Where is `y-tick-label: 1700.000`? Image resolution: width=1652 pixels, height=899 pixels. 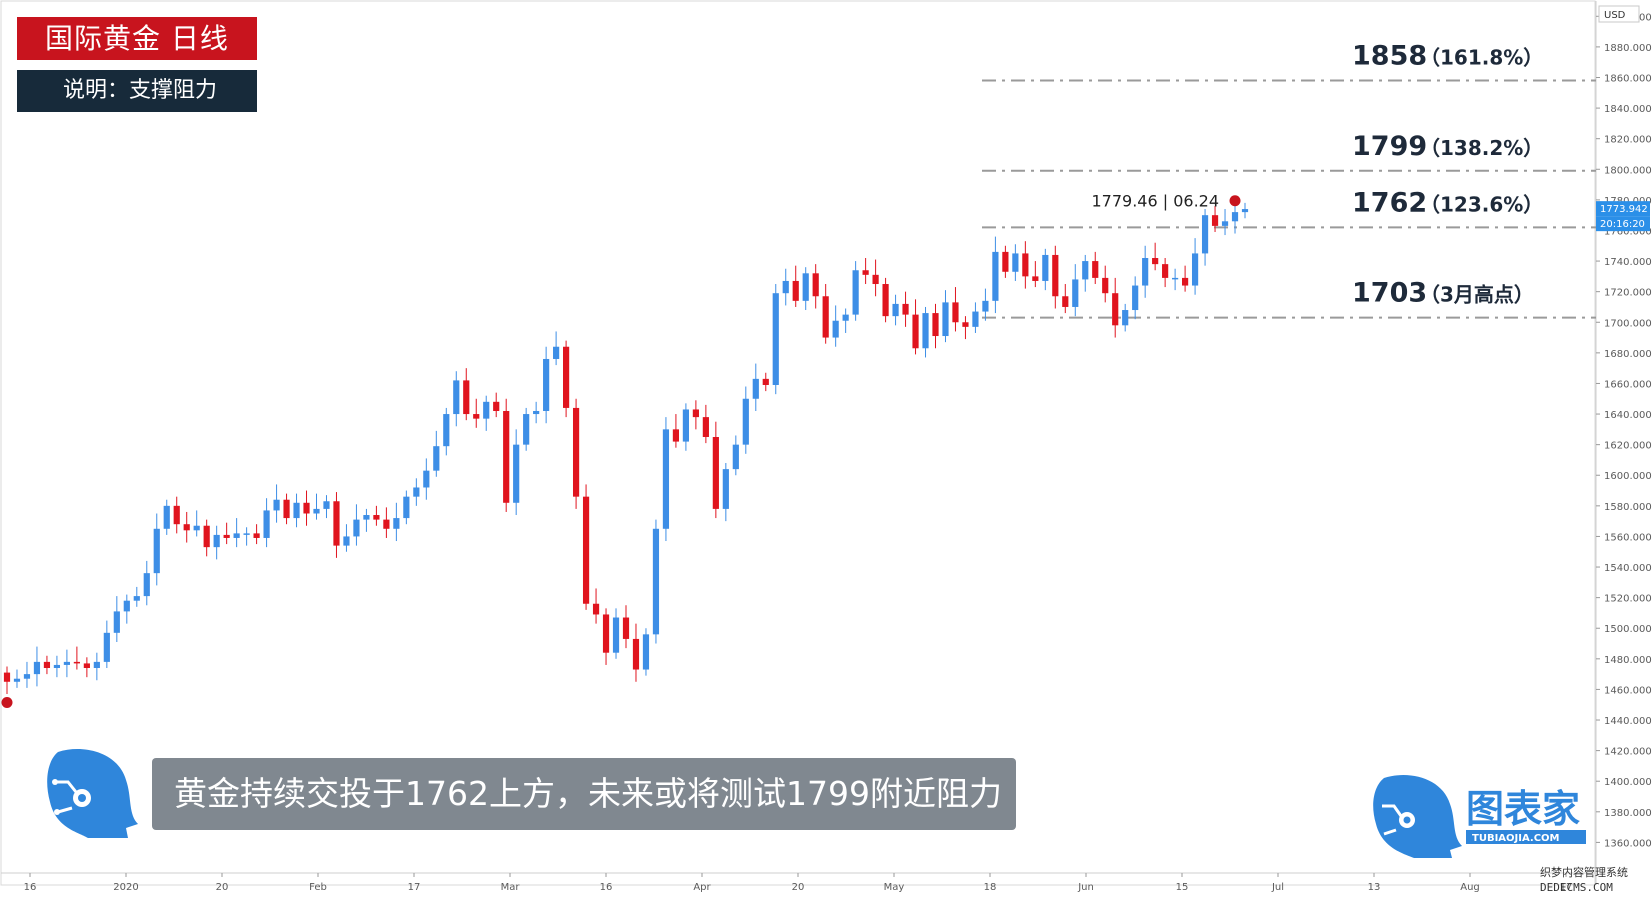
y-tick-label: 1700.000 is located at coordinates (1628, 323).